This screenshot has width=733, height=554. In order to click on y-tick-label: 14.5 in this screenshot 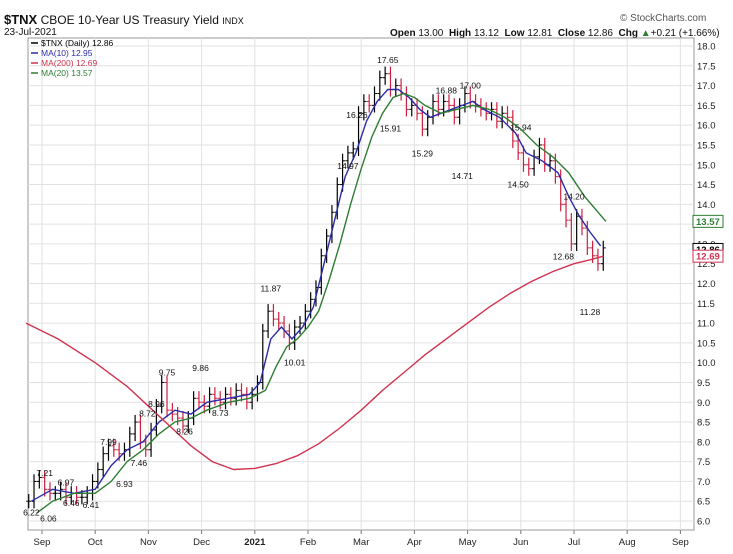, I will do `click(706, 185)`.